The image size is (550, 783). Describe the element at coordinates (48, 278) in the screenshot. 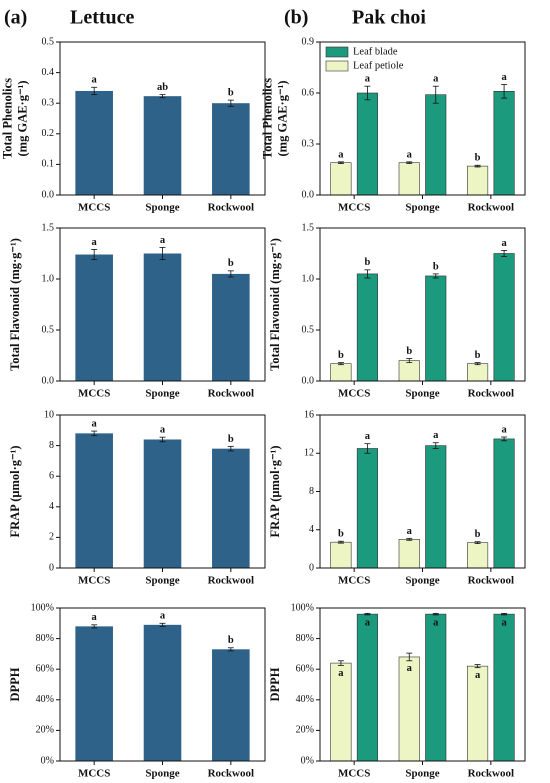

I see `y-tick-label: 1.0` at that location.